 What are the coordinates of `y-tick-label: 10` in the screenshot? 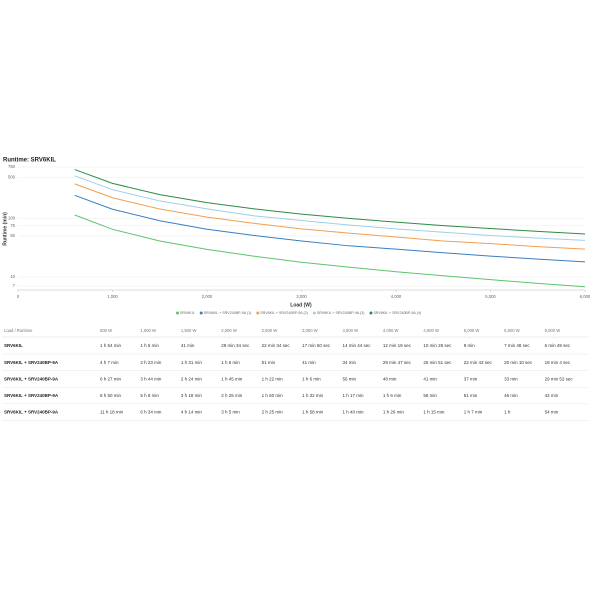 It's located at (12, 276).